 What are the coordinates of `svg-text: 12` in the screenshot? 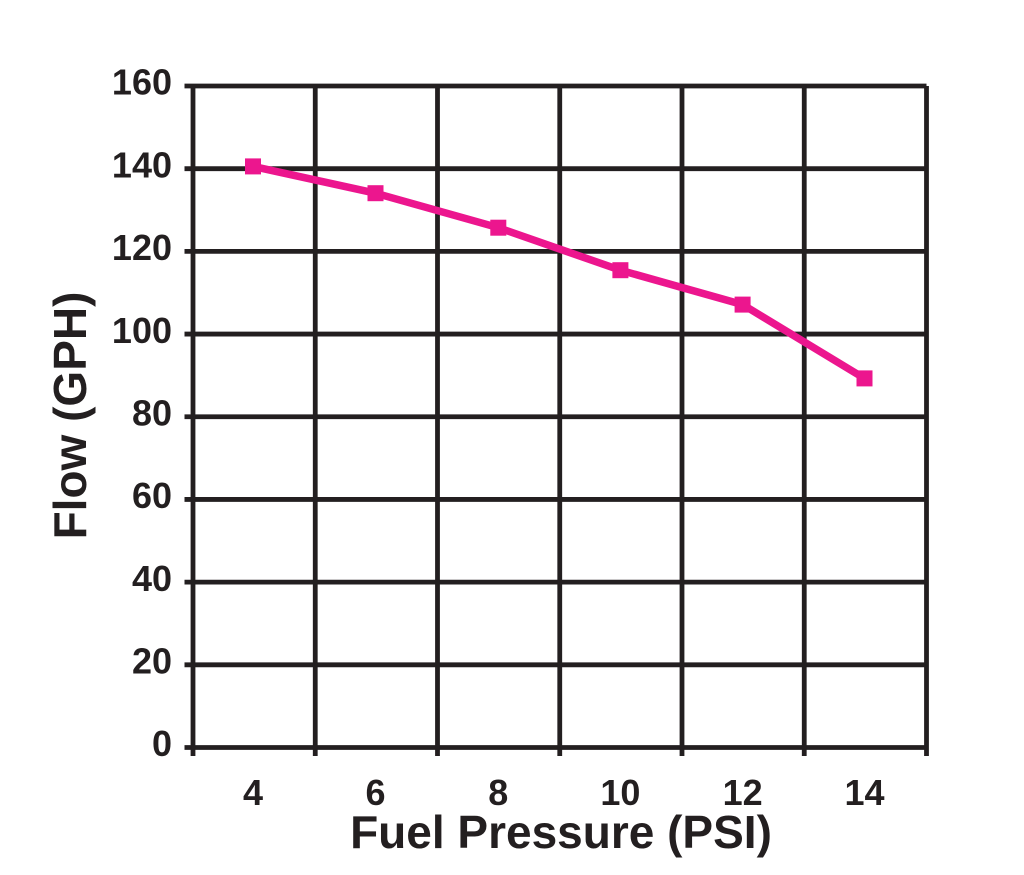 It's located at (743, 792).